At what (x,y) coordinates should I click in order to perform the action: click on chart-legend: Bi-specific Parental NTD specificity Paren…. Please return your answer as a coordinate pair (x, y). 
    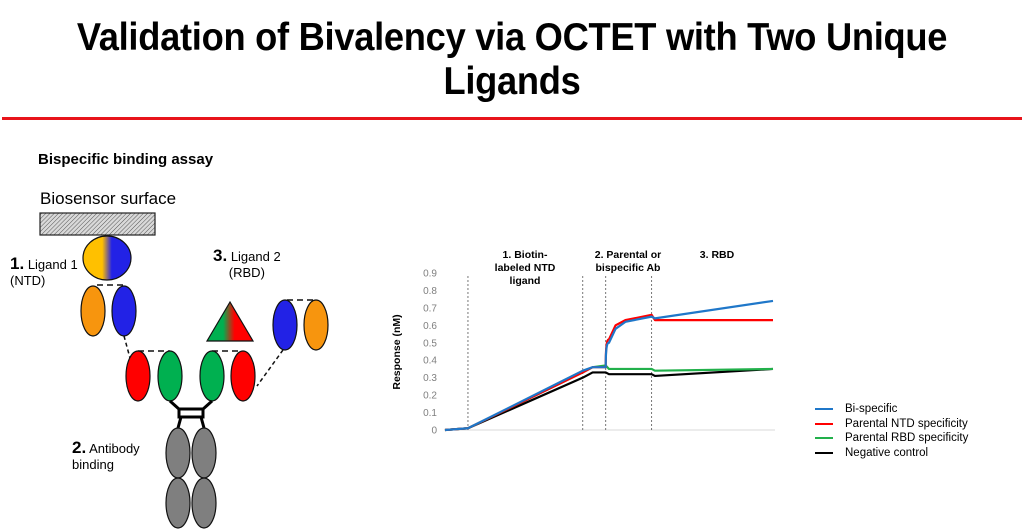
    Looking at the image, I should click on (891, 431).